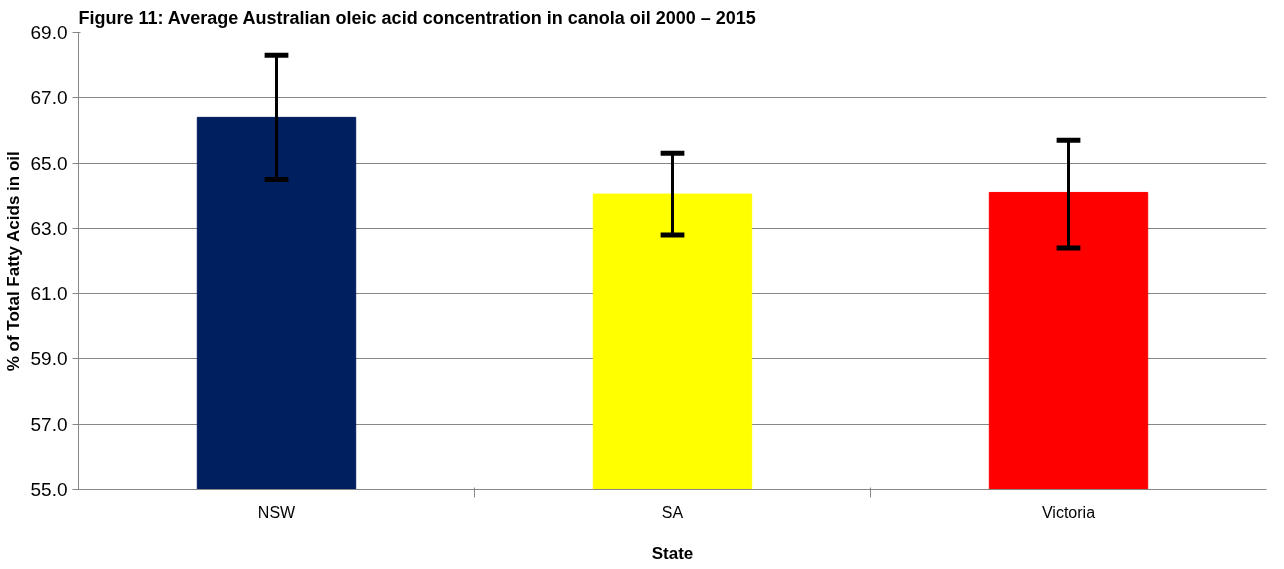  What do you see at coordinates (49, 359) in the screenshot?
I see `y-tick-label: 59.0` at bounding box center [49, 359].